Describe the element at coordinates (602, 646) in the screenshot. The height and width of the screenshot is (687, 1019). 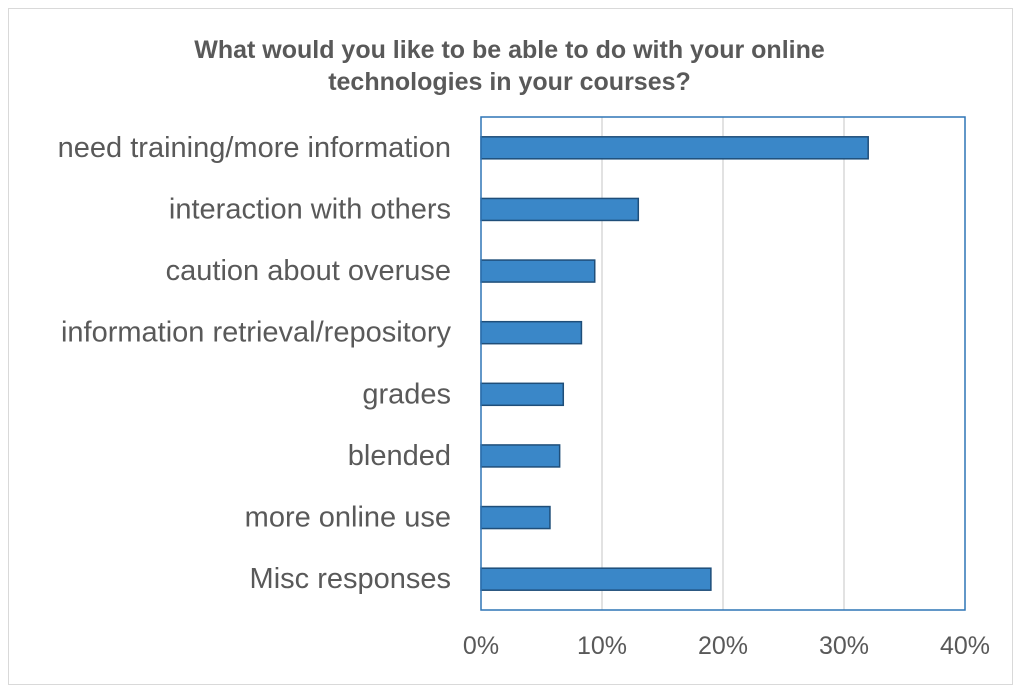
I see `x-tick-label: 10%` at that location.